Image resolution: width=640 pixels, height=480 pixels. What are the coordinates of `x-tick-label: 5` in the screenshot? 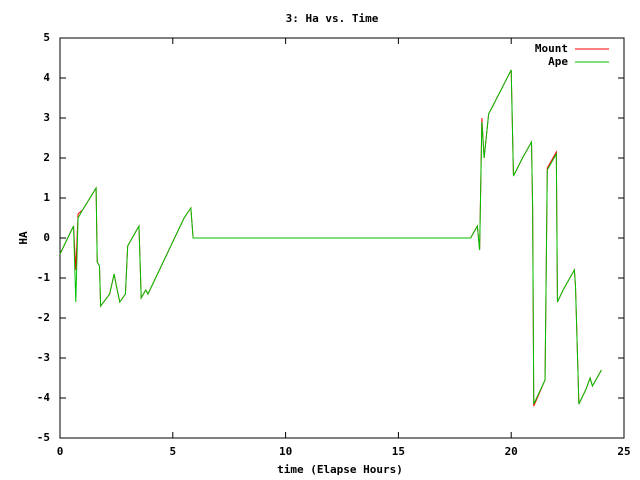 It's located at (172, 451).